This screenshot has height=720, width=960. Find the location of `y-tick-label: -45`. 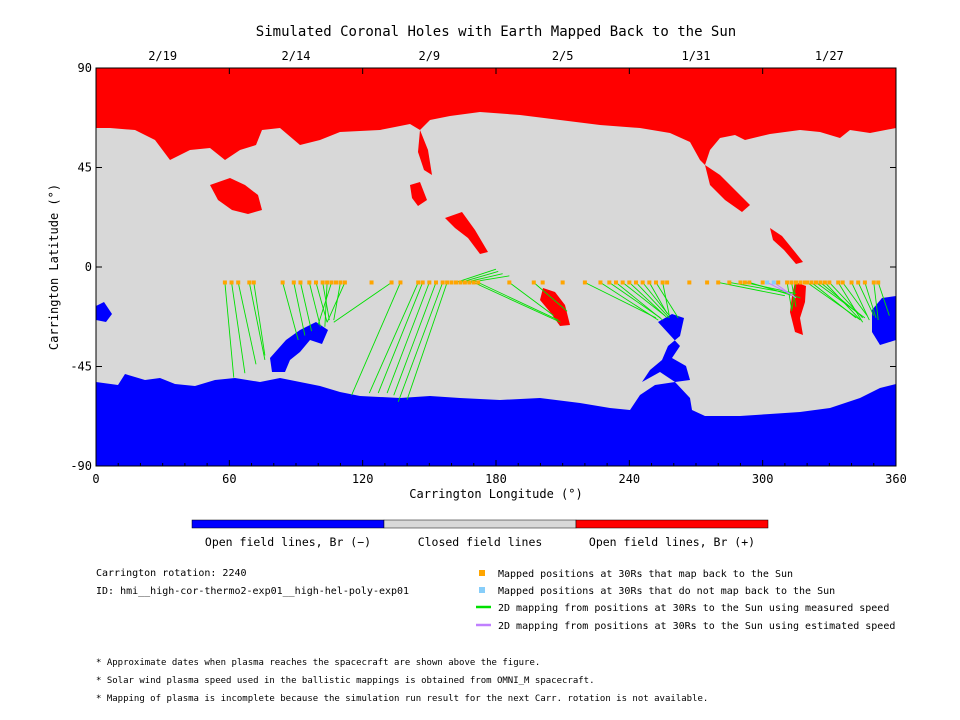

y-tick-label: -45 is located at coordinates (81, 367).